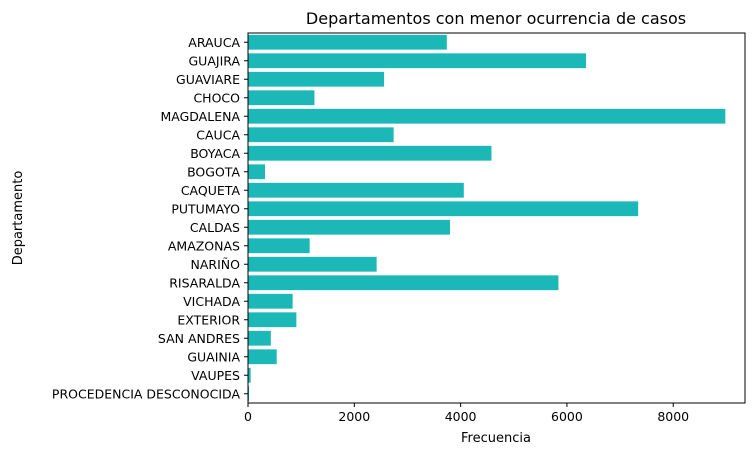 This screenshot has height=455, width=754. I want to click on y-tick-label: VAUPES, so click(215, 375).